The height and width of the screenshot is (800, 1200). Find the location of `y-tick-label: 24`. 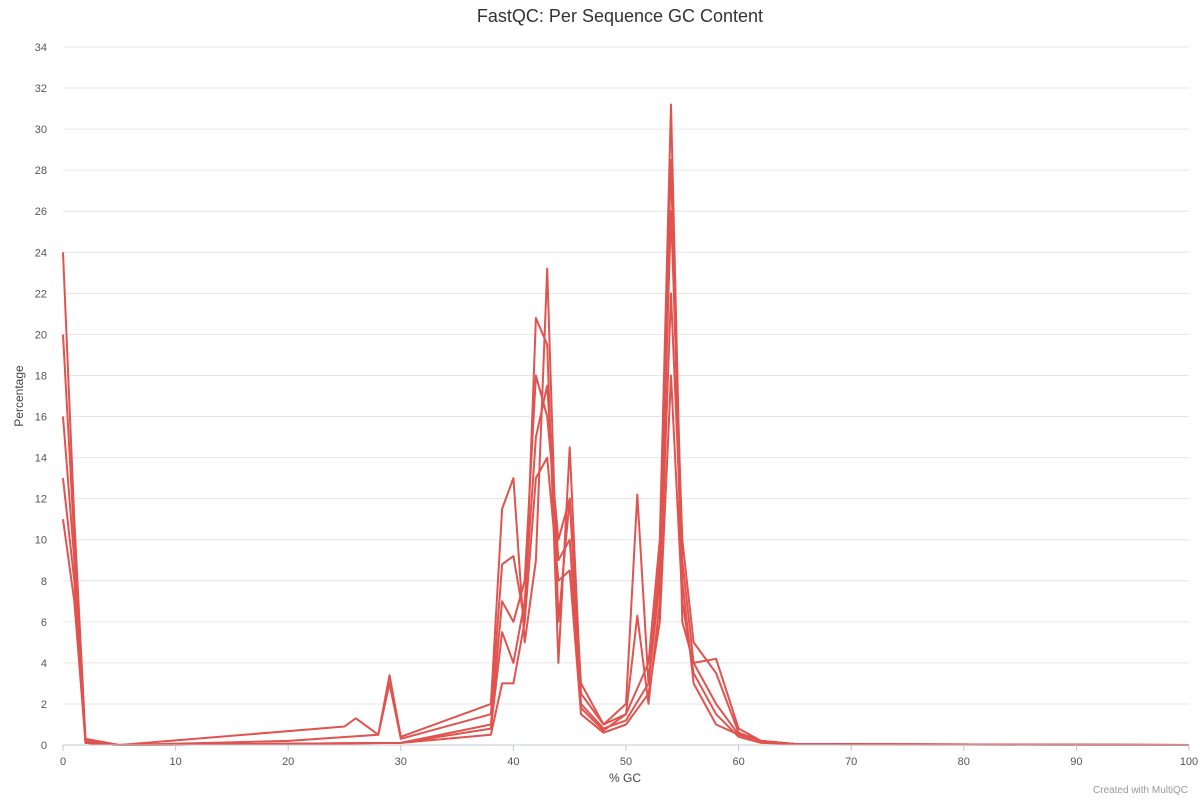

y-tick-label: 24 is located at coordinates (41, 253).